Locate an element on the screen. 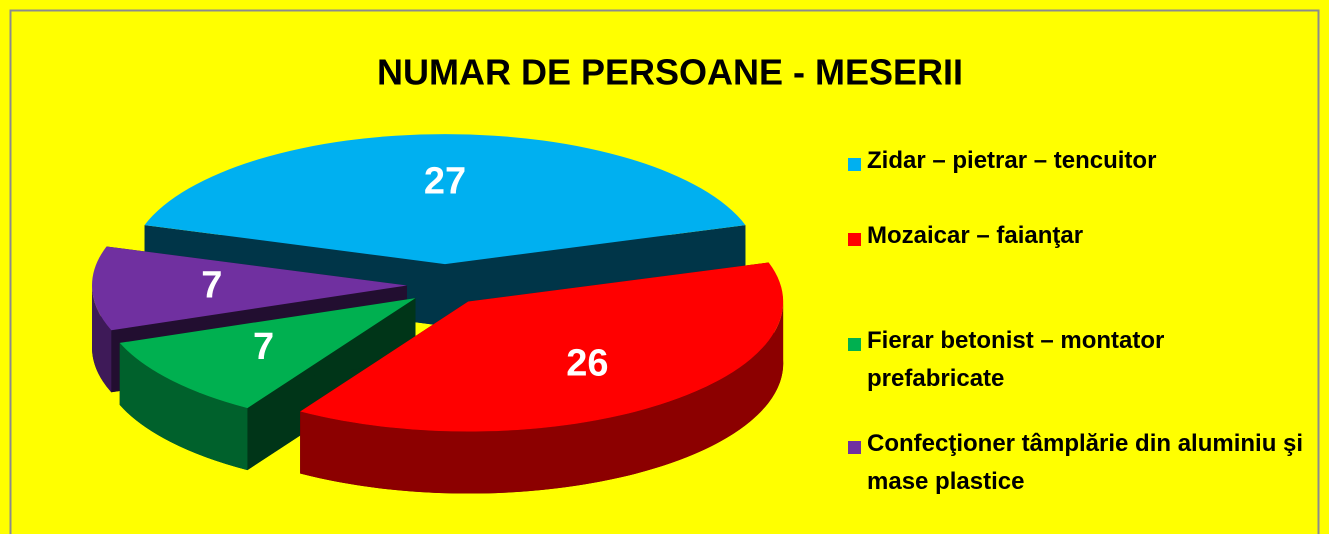  legend-item: Zidar – pietrar – tencuitor is located at coordinates (1083, 163).